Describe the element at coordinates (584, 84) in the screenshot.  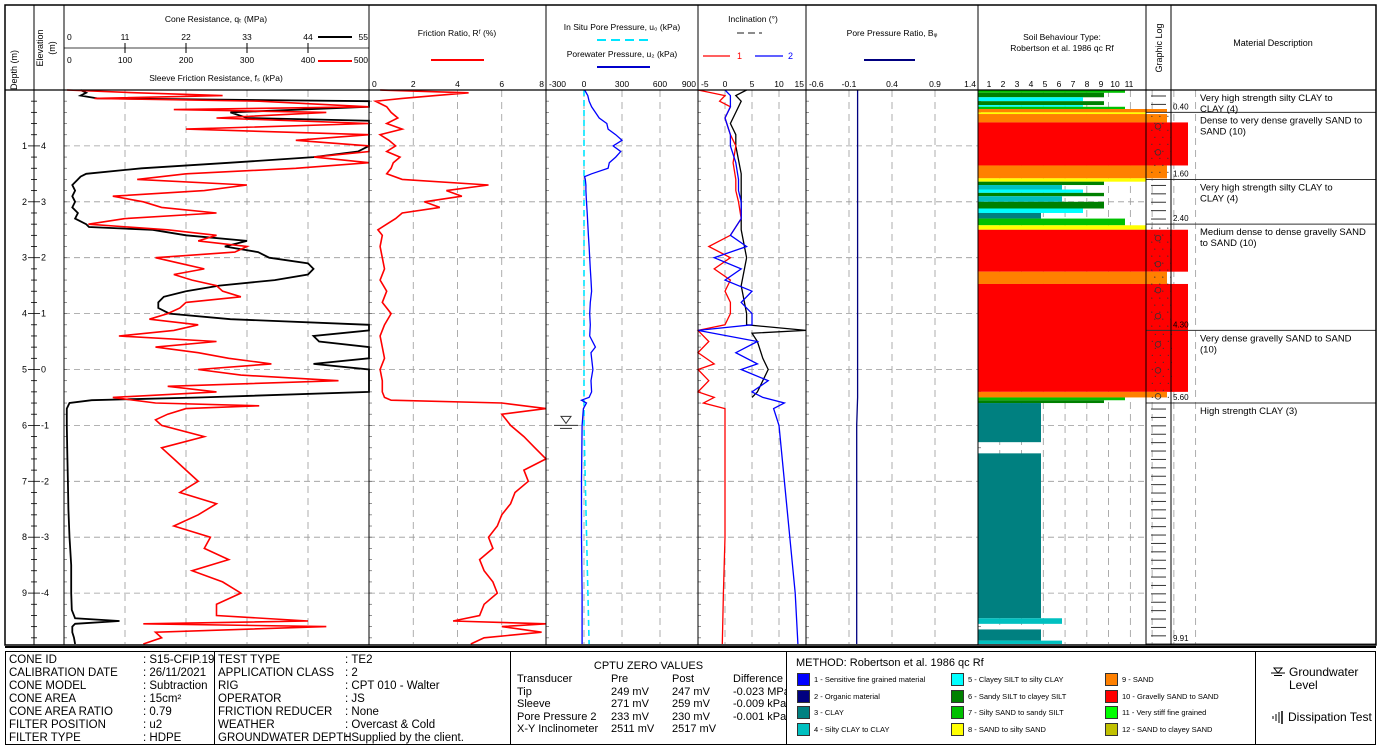
I see `pore-axis-tick: 0` at that location.